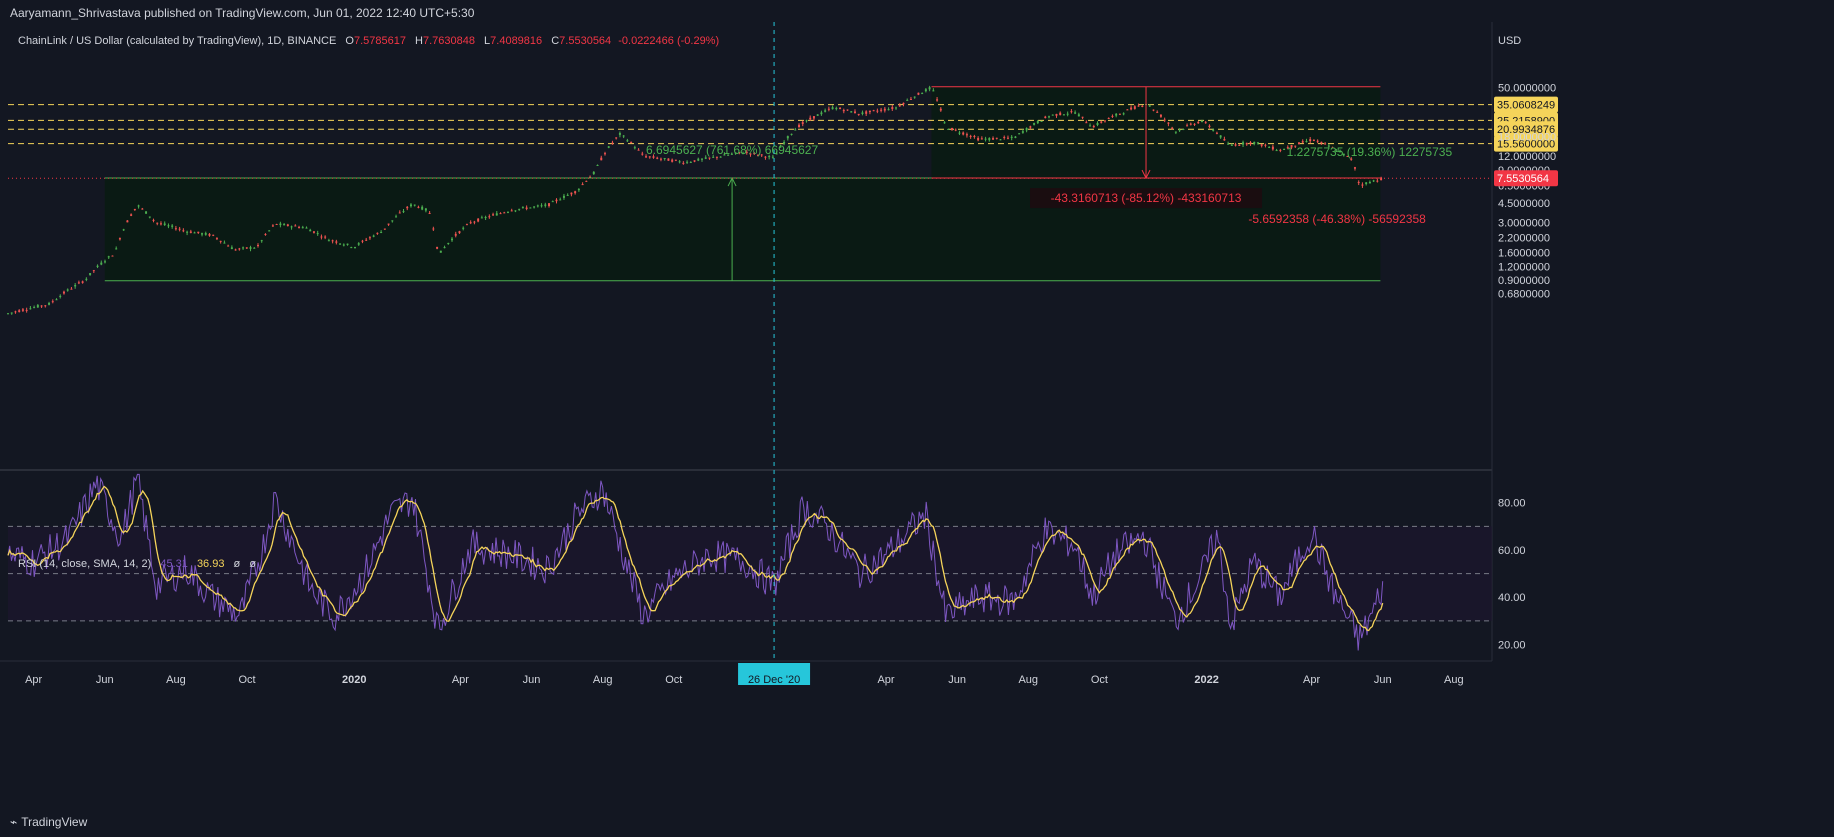 This screenshot has height=837, width=1834. I want to click on rsi-tick-0: 80.00, so click(1512, 504).